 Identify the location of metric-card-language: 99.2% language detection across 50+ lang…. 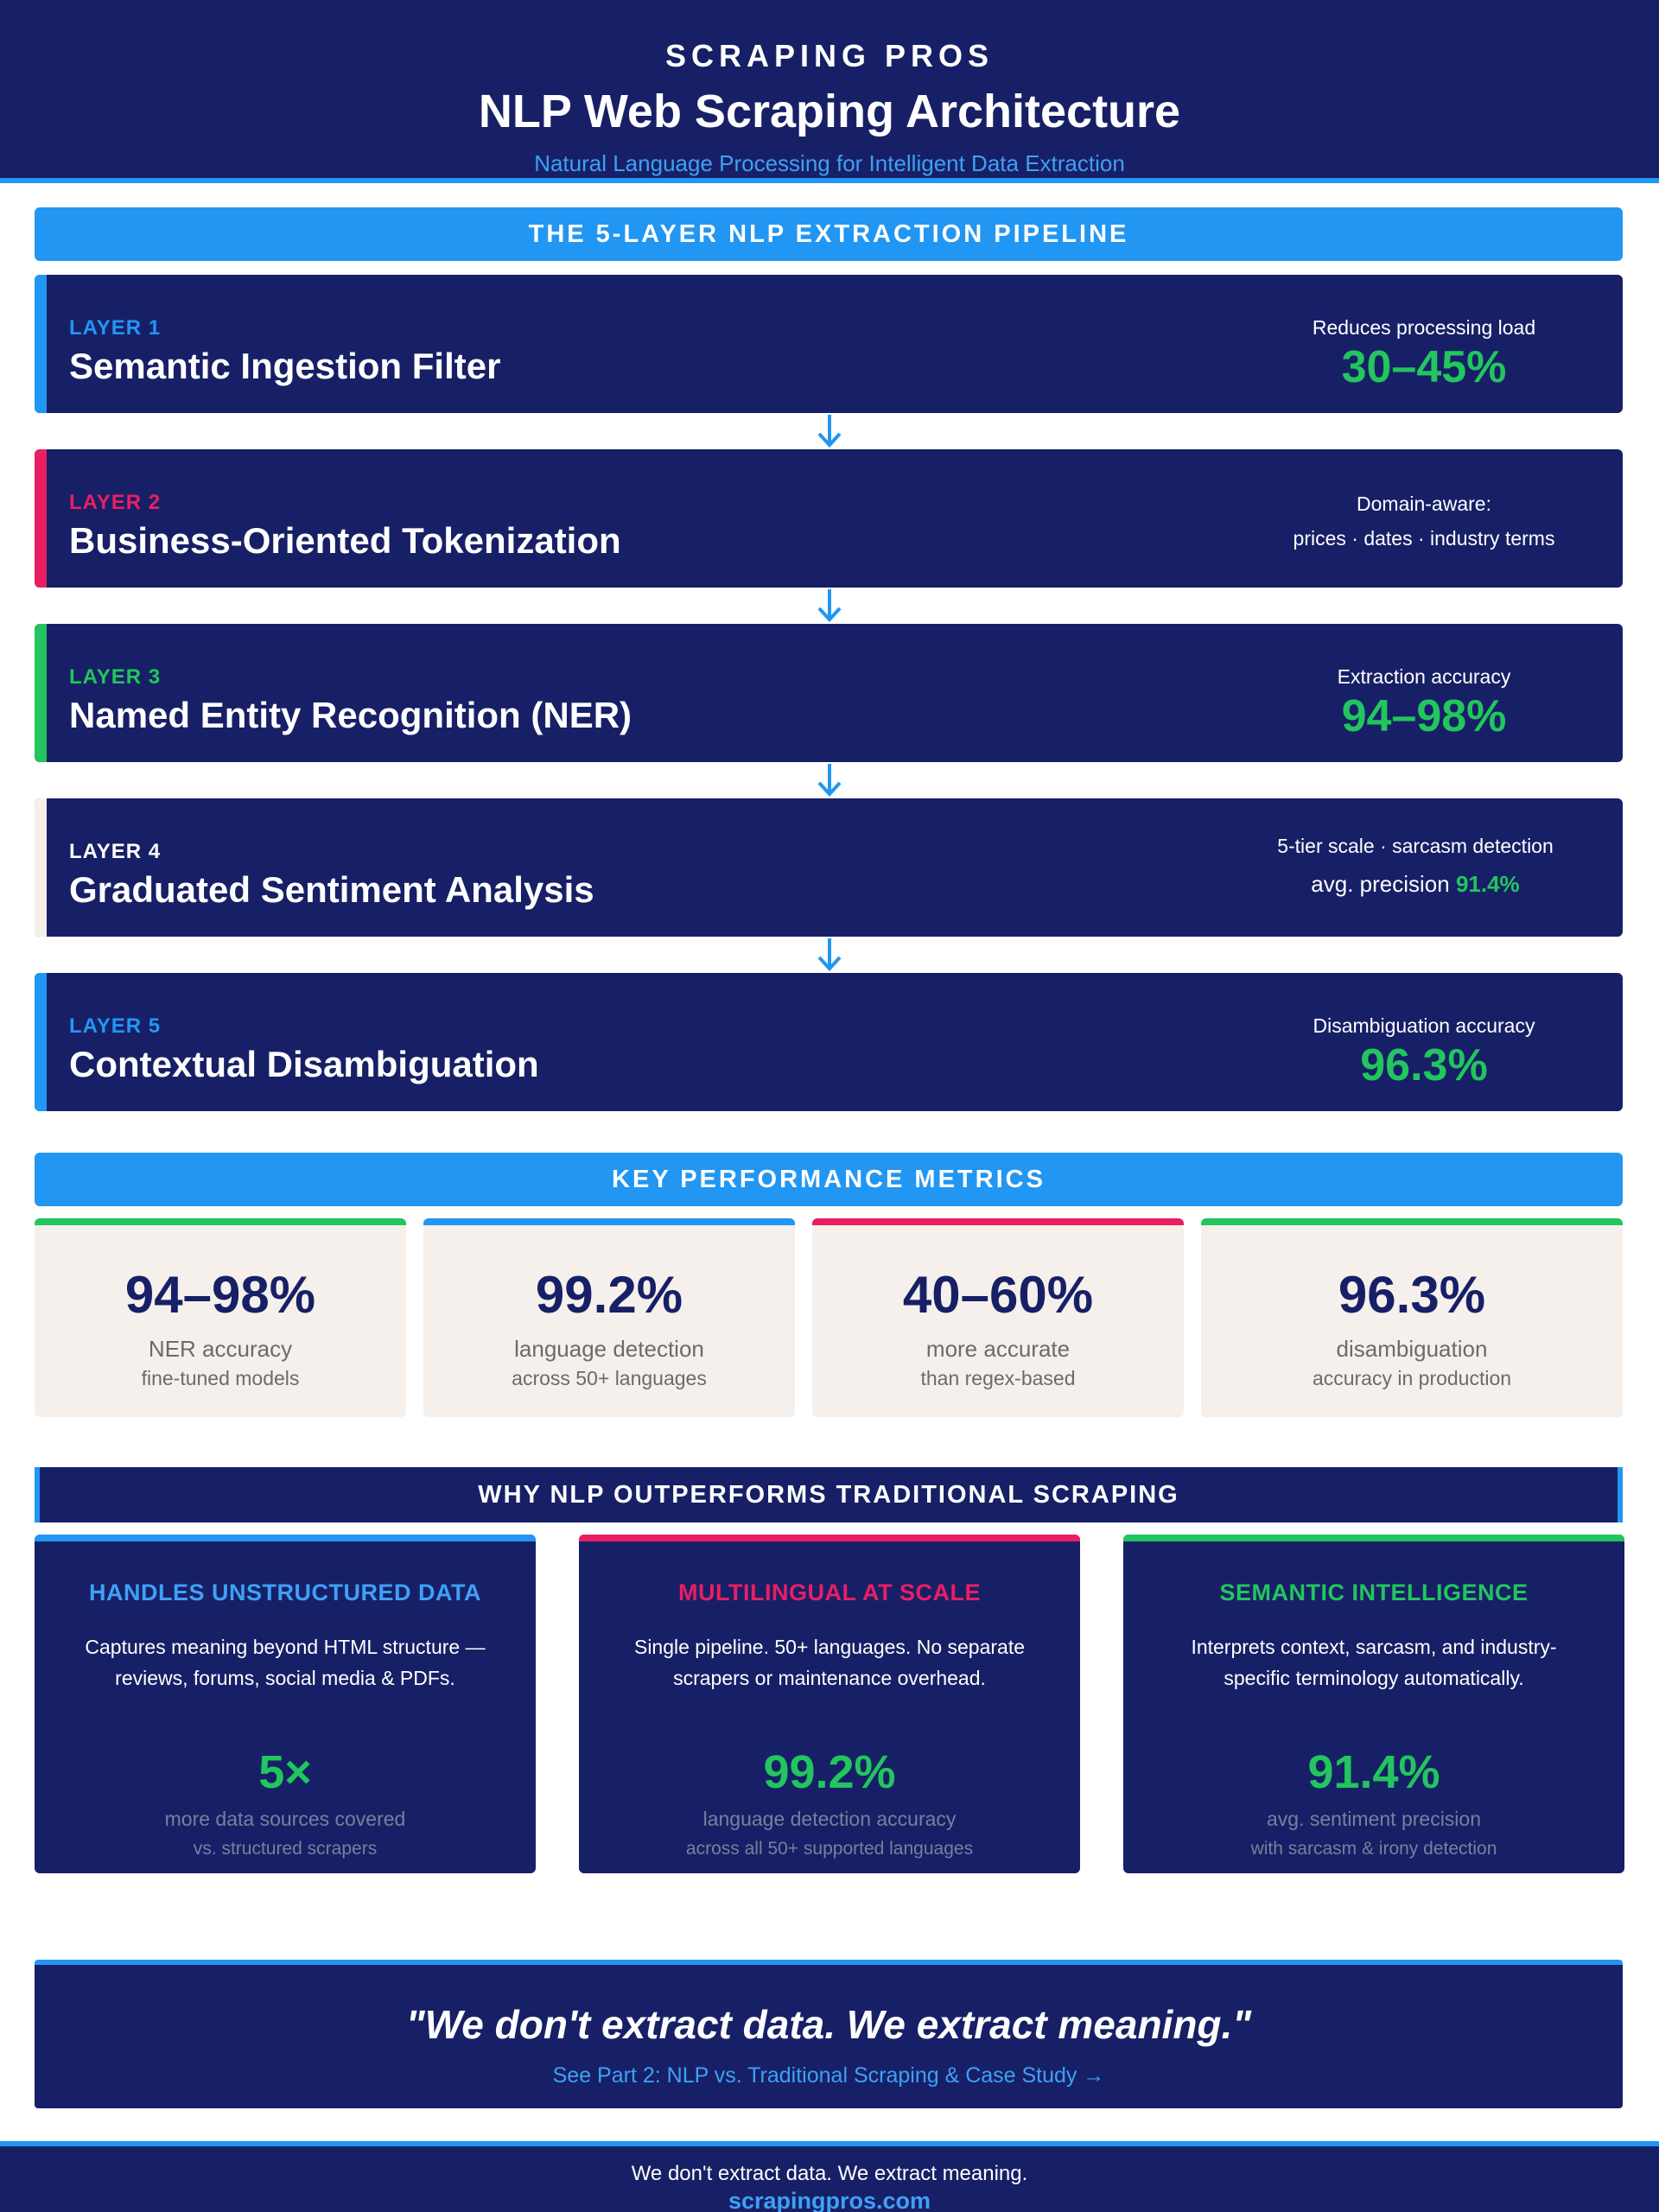
(609, 1317).